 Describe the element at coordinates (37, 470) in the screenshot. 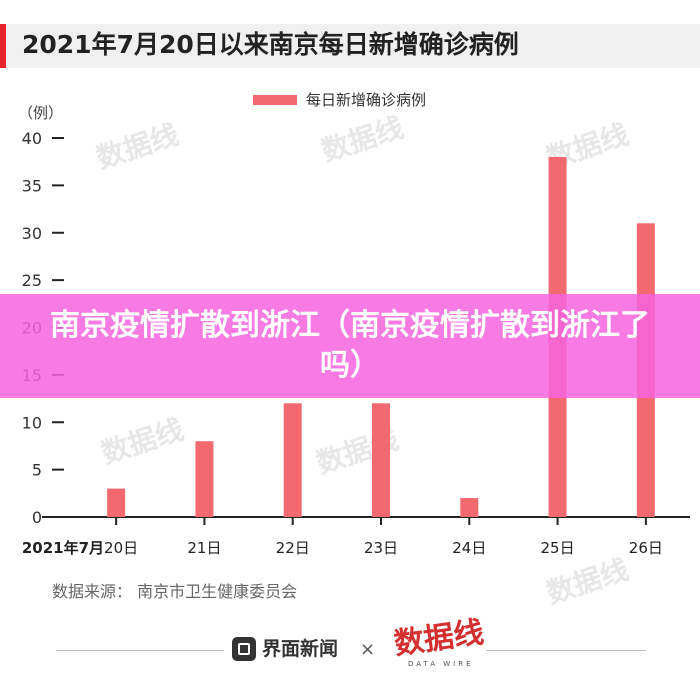

I see `y-tick-label: 5` at that location.